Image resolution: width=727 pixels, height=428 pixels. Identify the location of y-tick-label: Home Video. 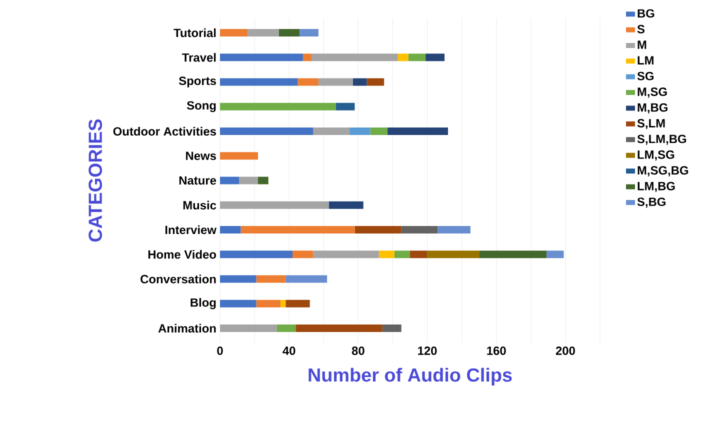
(182, 254).